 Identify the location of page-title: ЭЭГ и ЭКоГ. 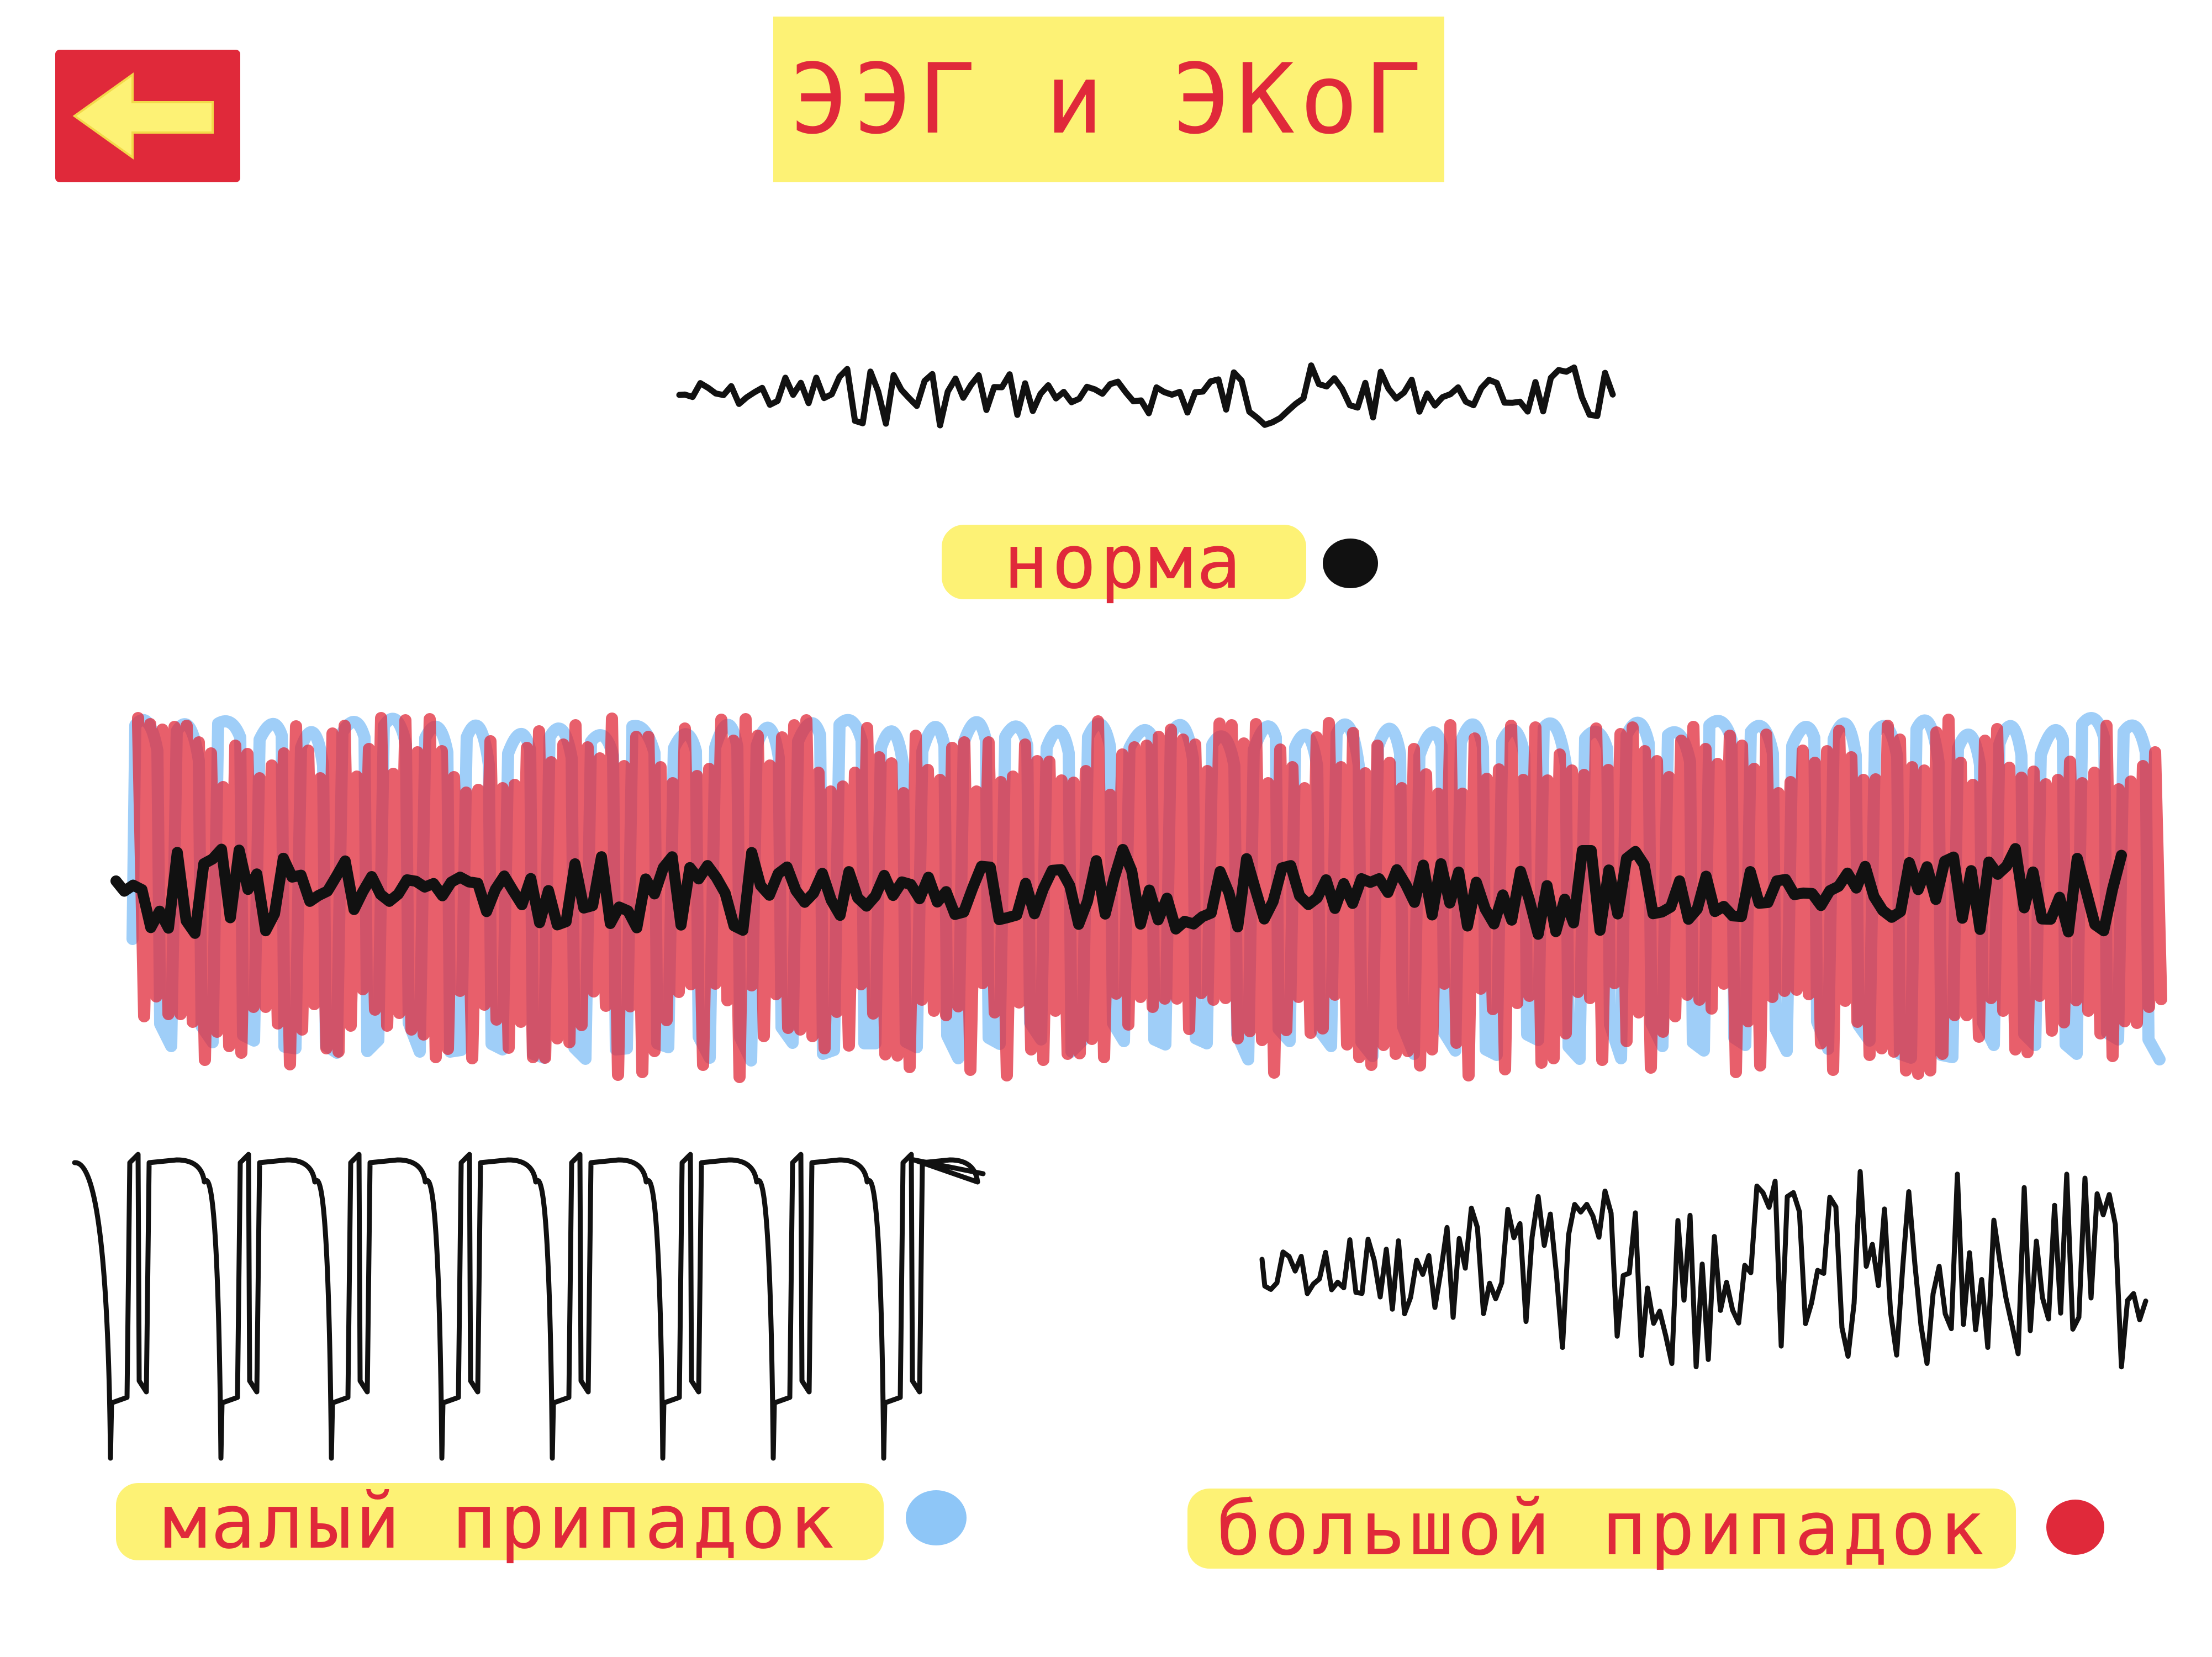
(1109, 99).